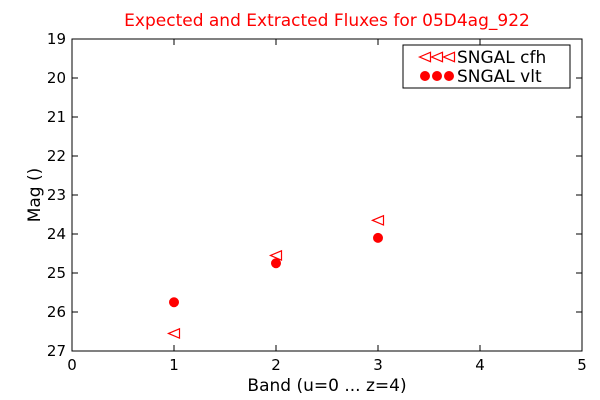  Describe the element at coordinates (35, 195) in the screenshot. I see `y-axis-label: Mag ()` at that location.